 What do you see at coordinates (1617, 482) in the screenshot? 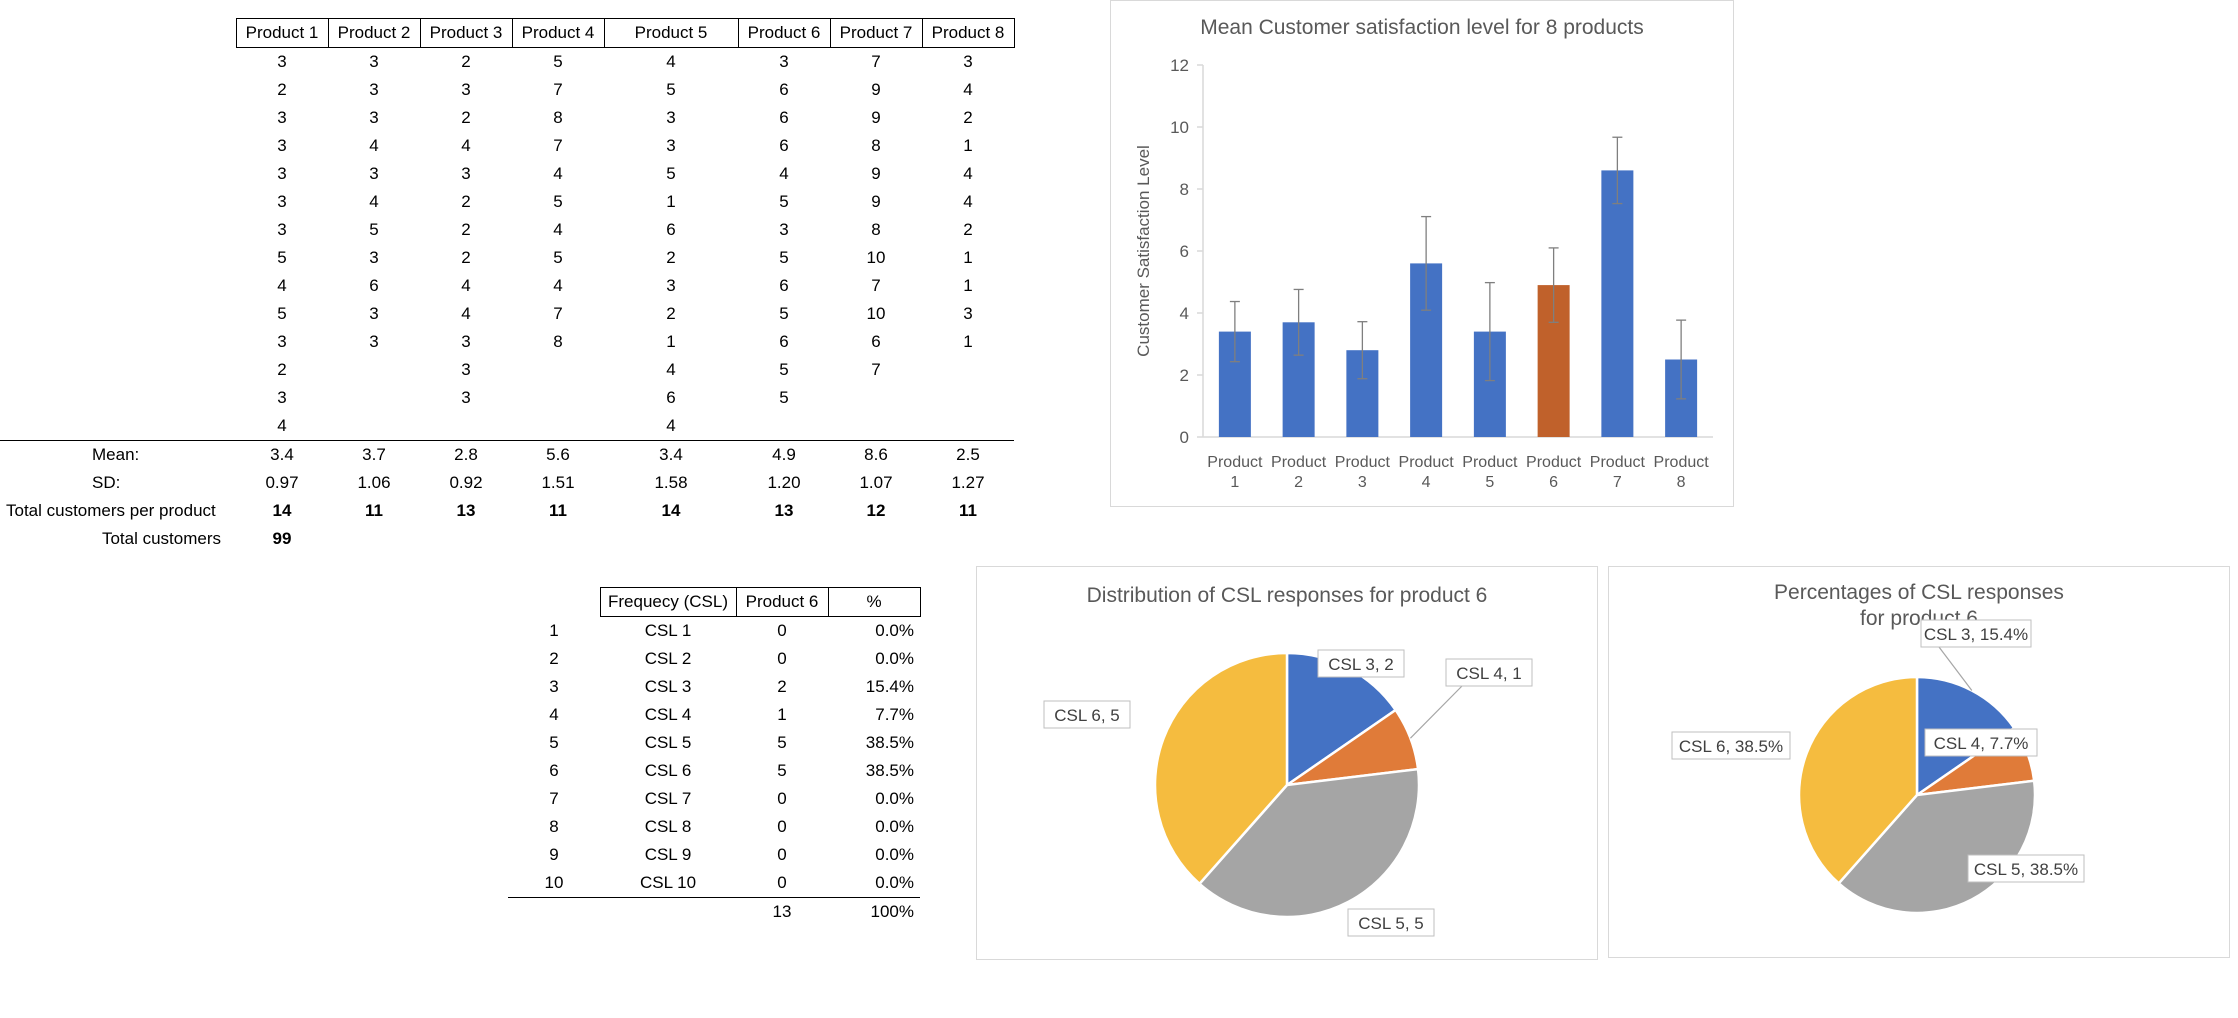
I see `x-tick-label-line: 7` at bounding box center [1617, 482].